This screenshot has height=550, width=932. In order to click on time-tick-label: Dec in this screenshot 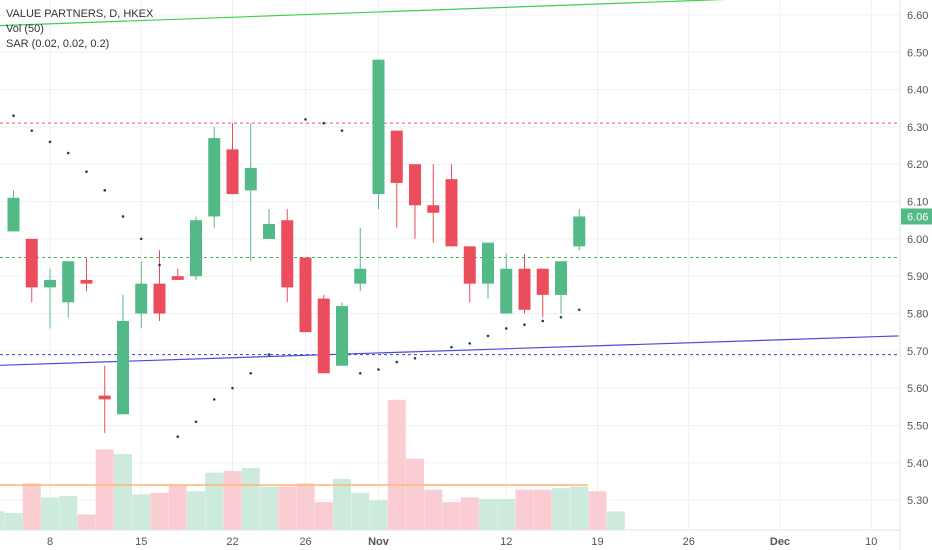, I will do `click(780, 542)`.